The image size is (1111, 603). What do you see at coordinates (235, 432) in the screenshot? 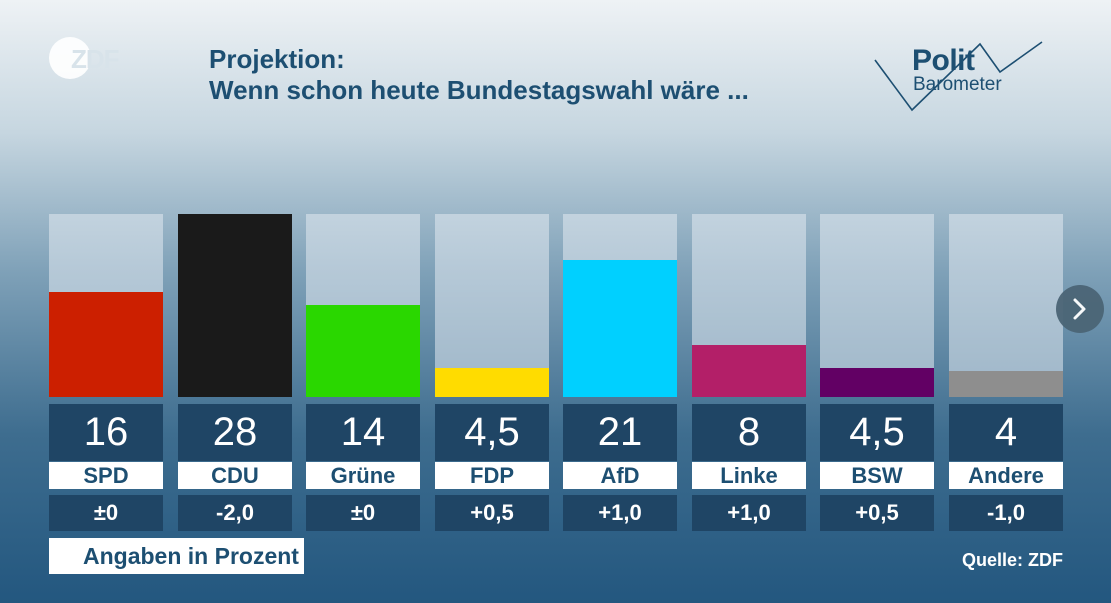
I see `value-label: 28` at bounding box center [235, 432].